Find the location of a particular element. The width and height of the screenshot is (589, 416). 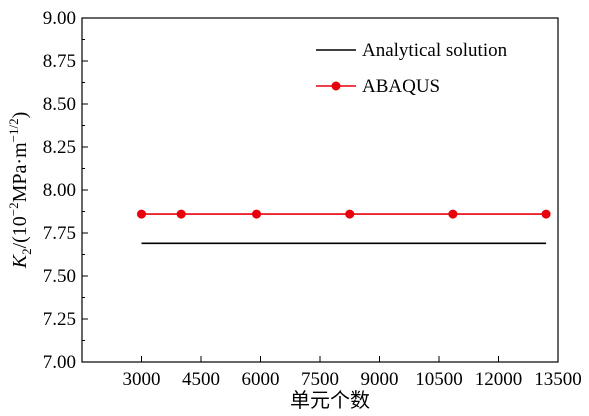

legend-label: ABAQUS is located at coordinates (401, 86).